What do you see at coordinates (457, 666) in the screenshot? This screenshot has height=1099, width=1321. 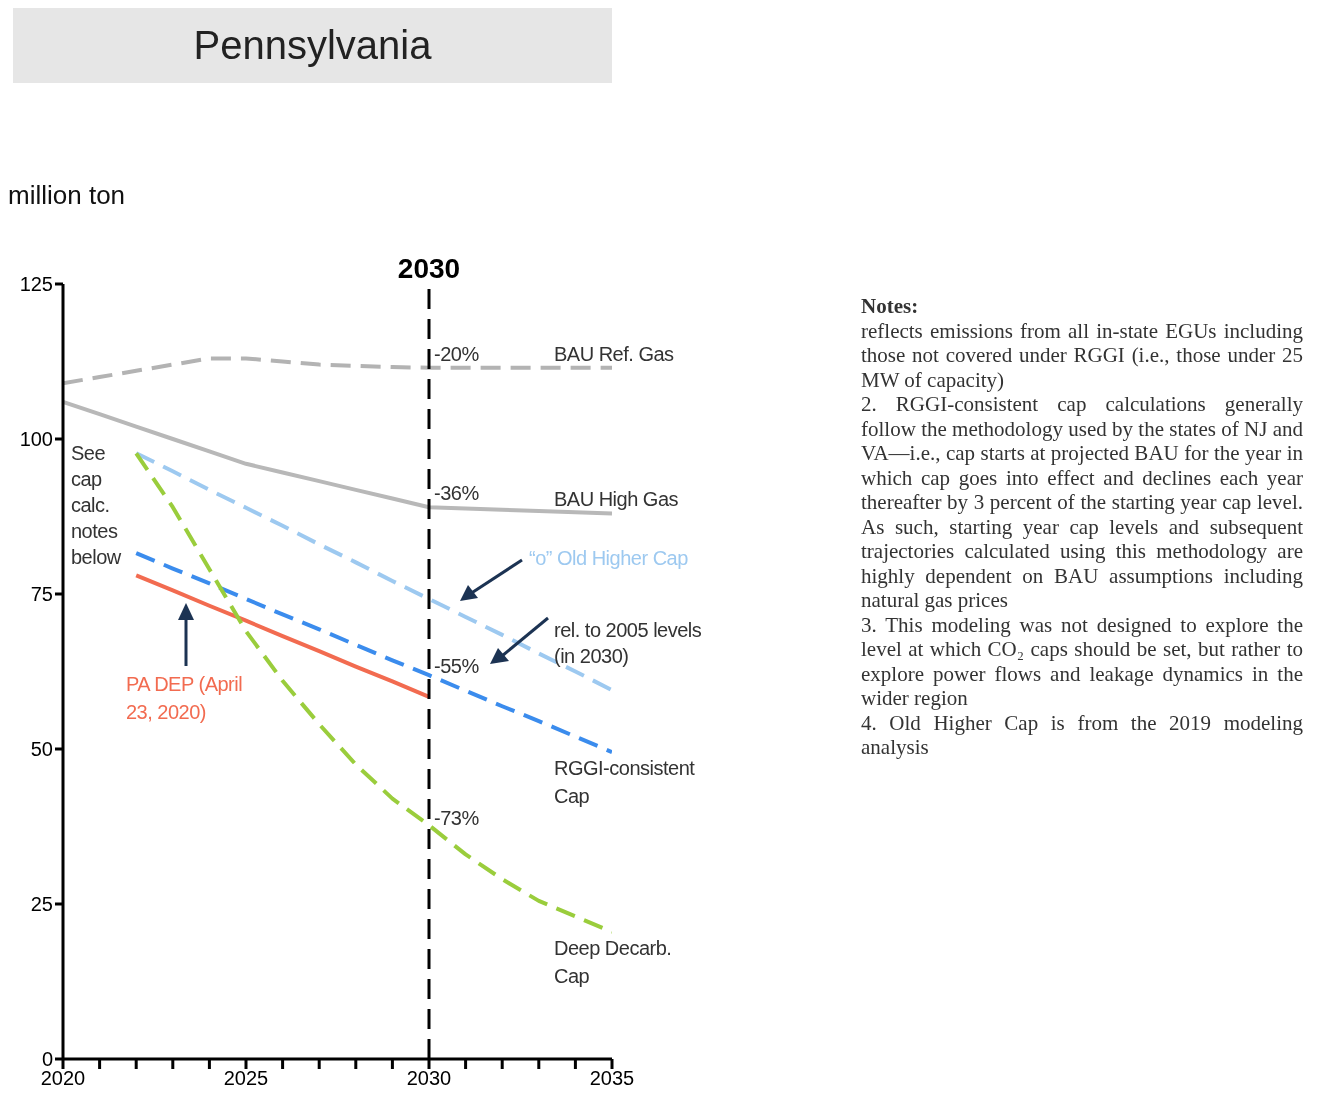 I see `annotation: -55%` at bounding box center [457, 666].